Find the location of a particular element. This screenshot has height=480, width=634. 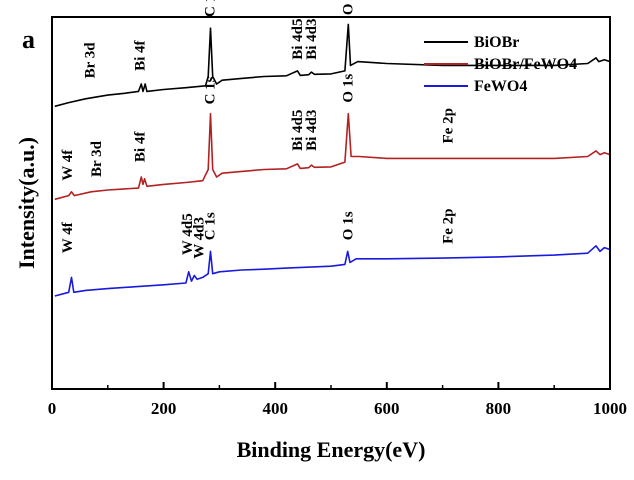

legend-label-0: BiOBr is located at coordinates (496, 42).